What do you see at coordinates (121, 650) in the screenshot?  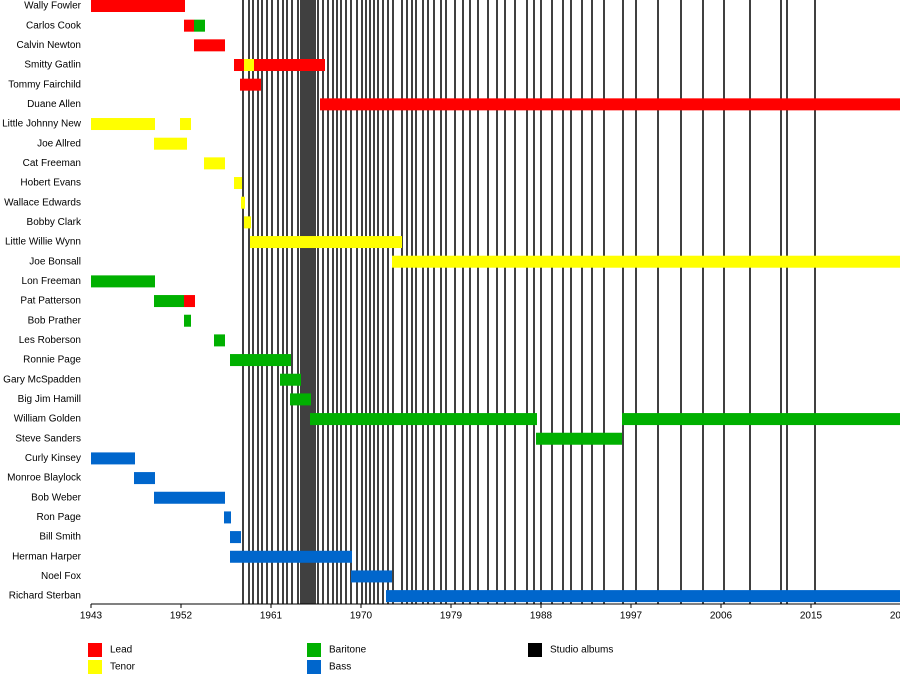 I see `legend-label: Lead` at bounding box center [121, 650].